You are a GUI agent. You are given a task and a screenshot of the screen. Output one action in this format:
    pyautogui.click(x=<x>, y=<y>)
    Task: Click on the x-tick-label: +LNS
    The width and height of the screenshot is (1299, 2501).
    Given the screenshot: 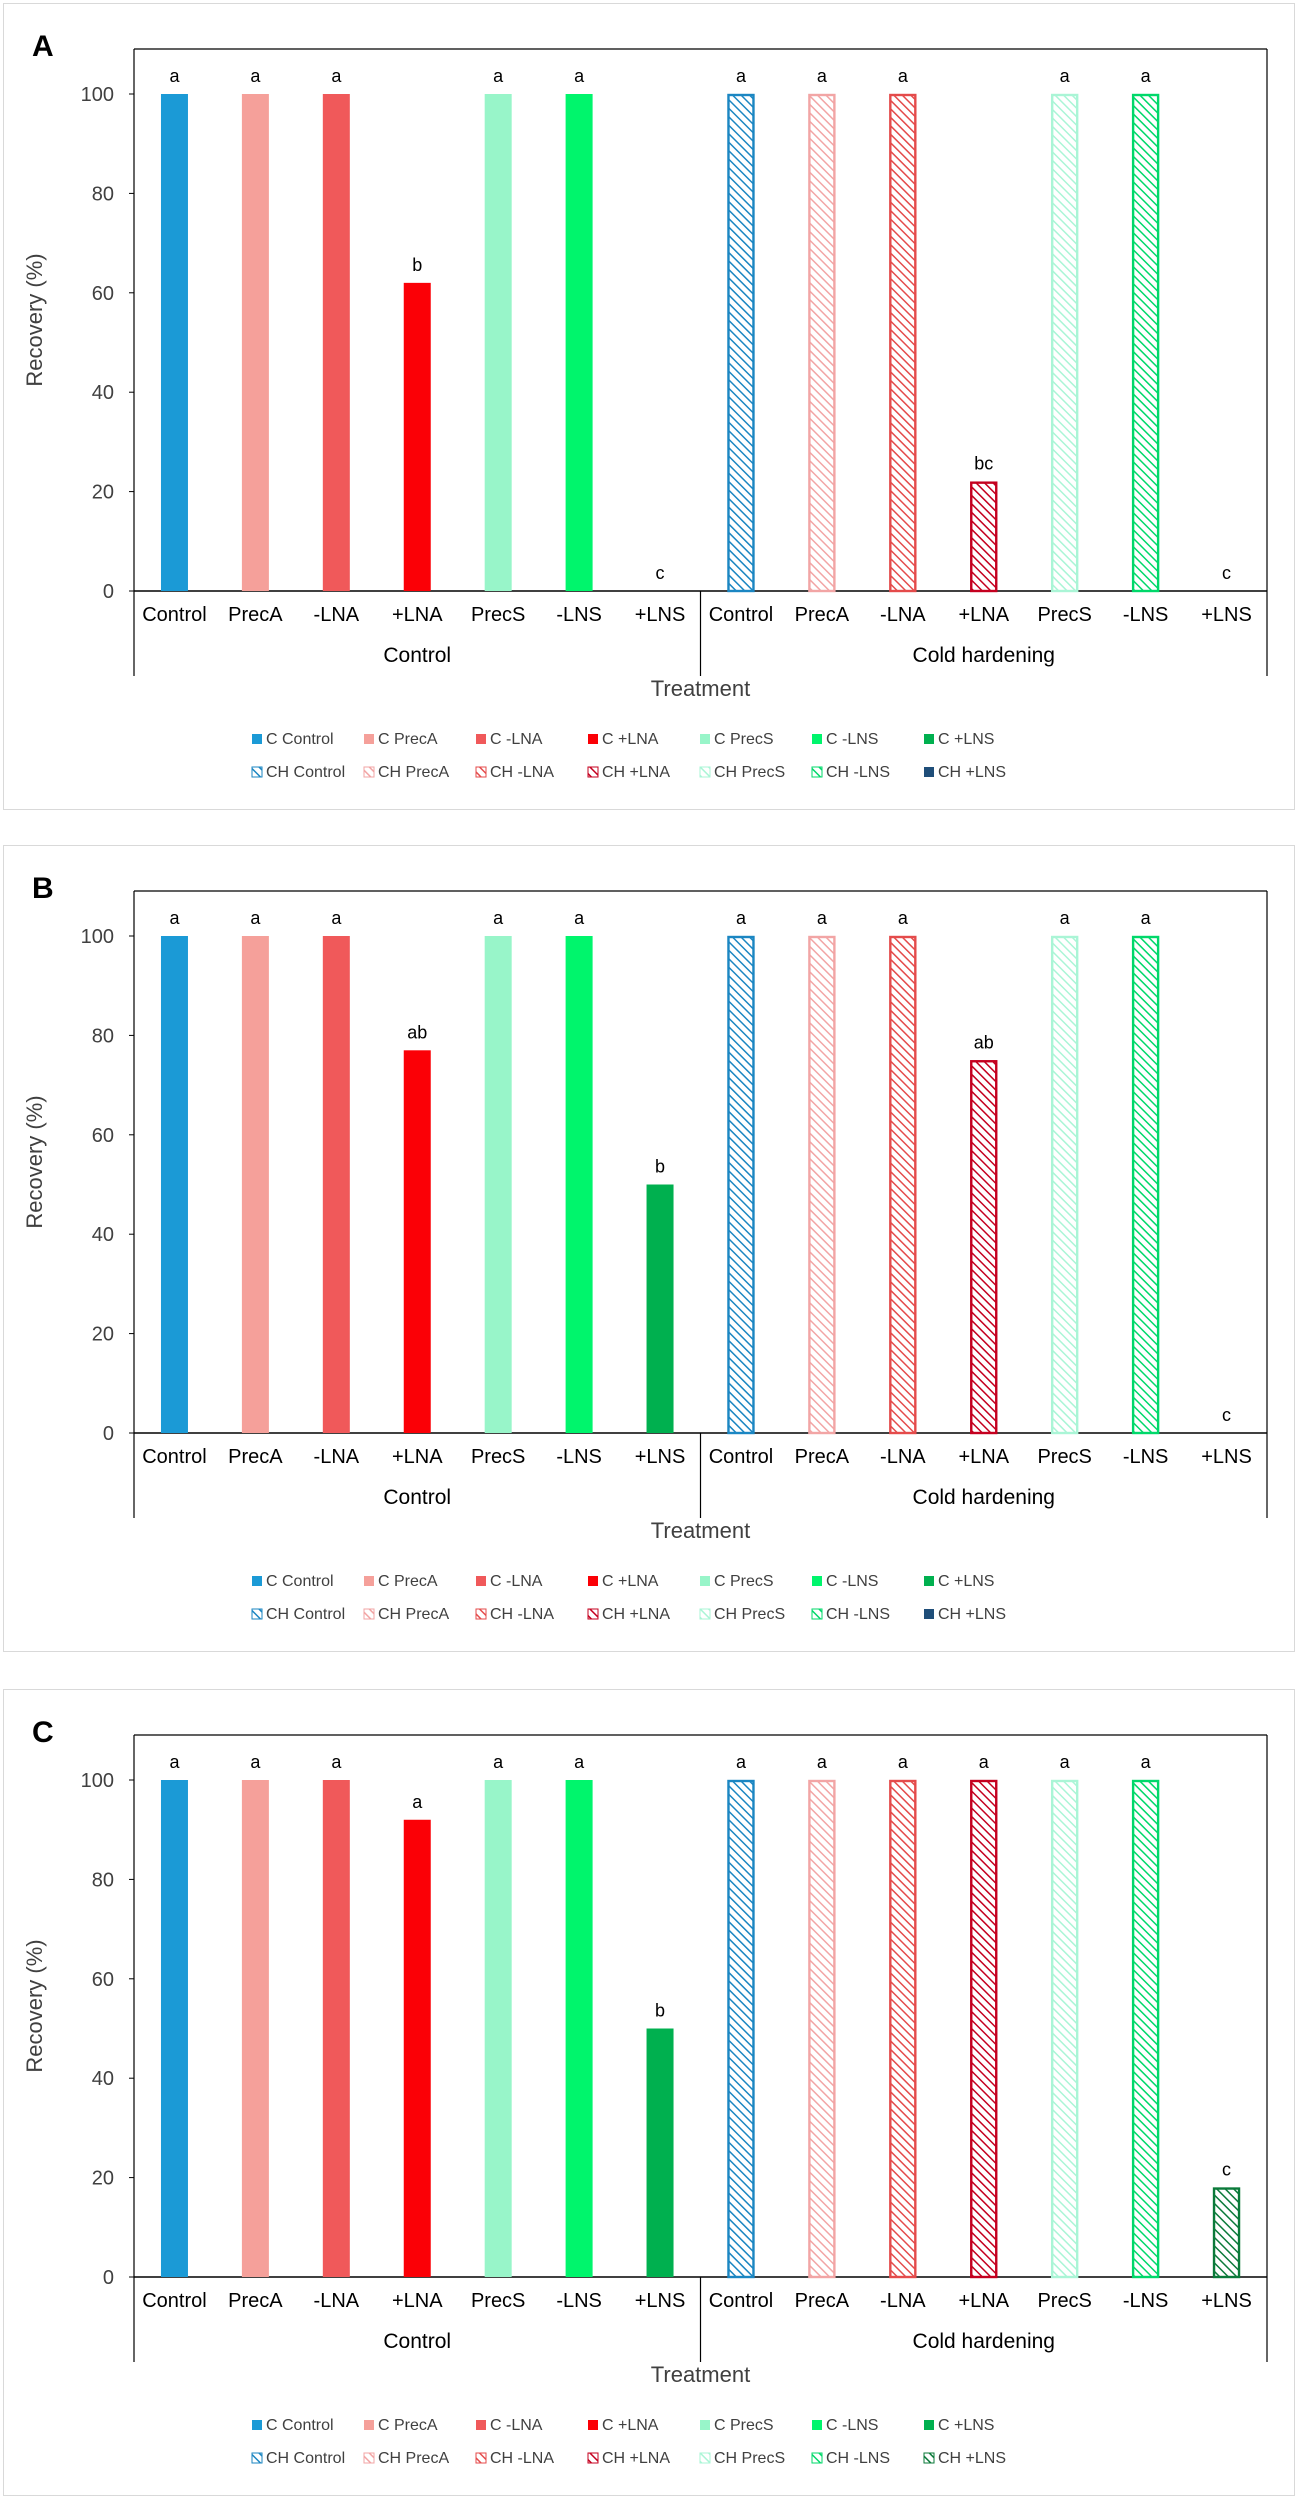 What is the action you would take?
    pyautogui.click(x=660, y=615)
    